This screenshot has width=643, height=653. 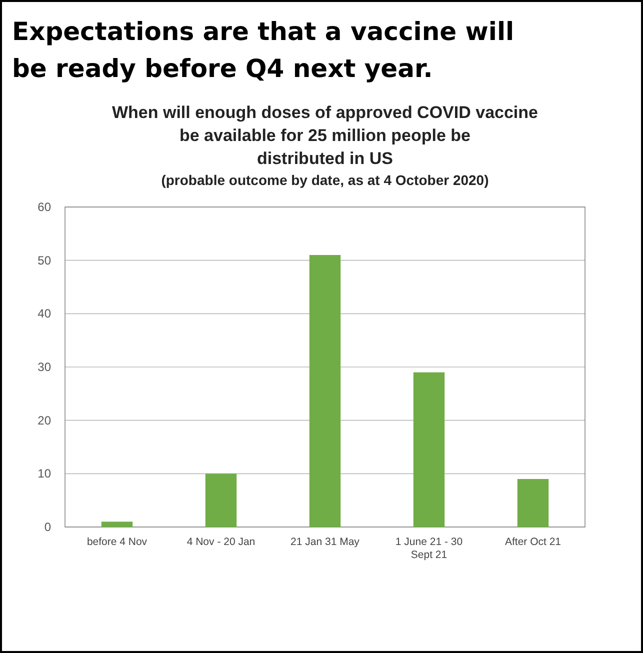 What do you see at coordinates (325, 542) in the screenshot?
I see `x-tick-label: 21 Jan 31 May` at bounding box center [325, 542].